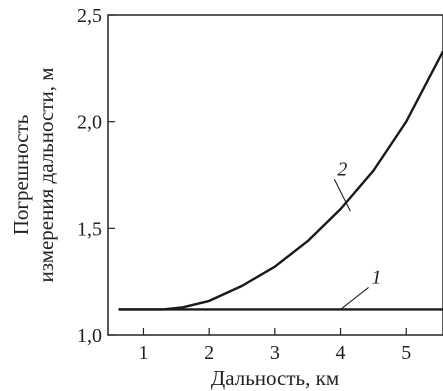  Describe the element at coordinates (89, 123) in the screenshot. I see `y-tick-label: 2,0` at that location.